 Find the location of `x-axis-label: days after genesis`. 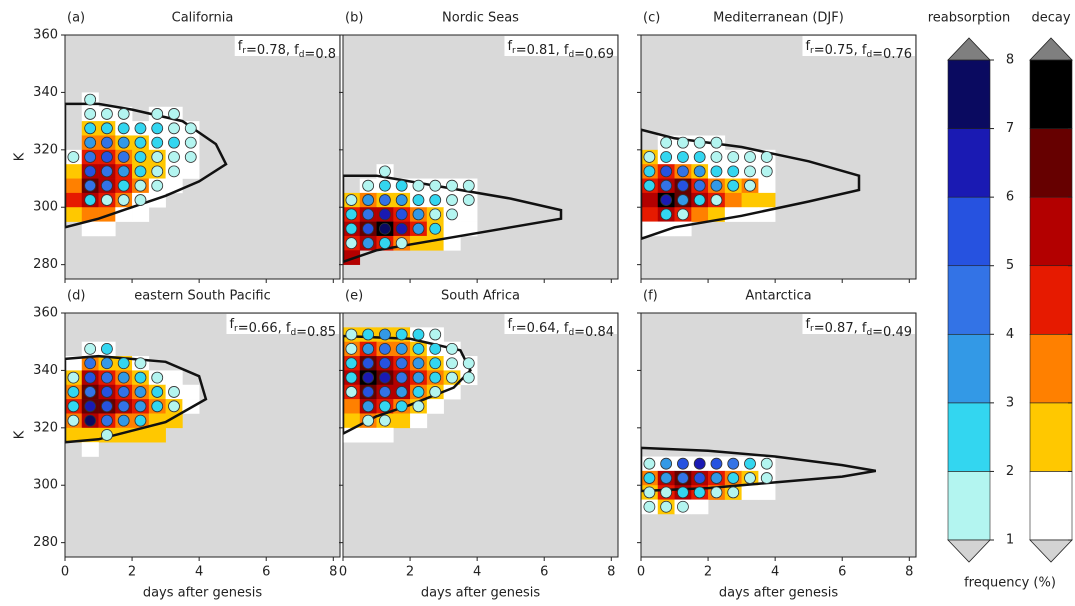

x-axis-label: days after genesis is located at coordinates (779, 593).